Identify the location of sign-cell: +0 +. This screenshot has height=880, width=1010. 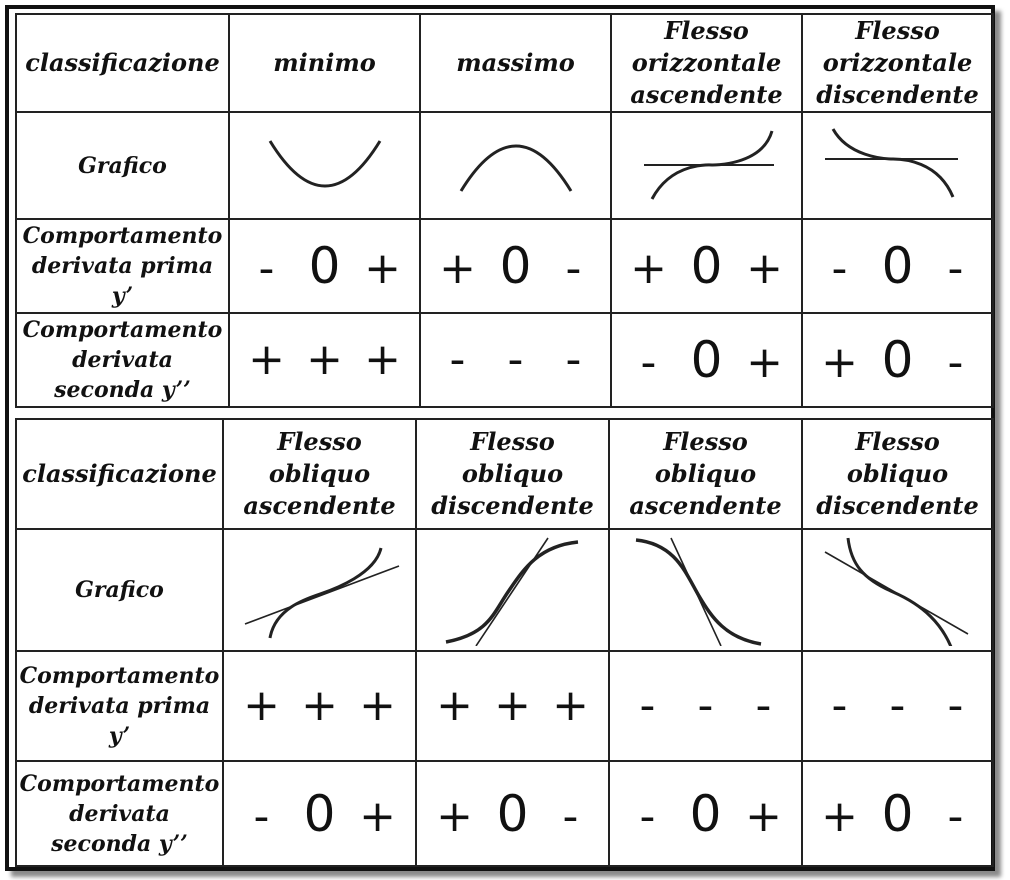
(706, 266).